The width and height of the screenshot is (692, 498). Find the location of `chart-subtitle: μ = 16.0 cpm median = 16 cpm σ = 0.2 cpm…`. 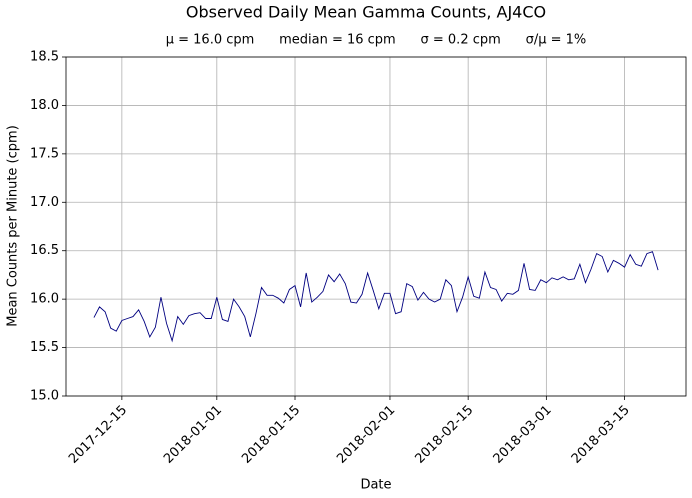

chart-subtitle: μ = 16.0 cpm median = 16 cpm σ = 0.2 cpm… is located at coordinates (376, 40).